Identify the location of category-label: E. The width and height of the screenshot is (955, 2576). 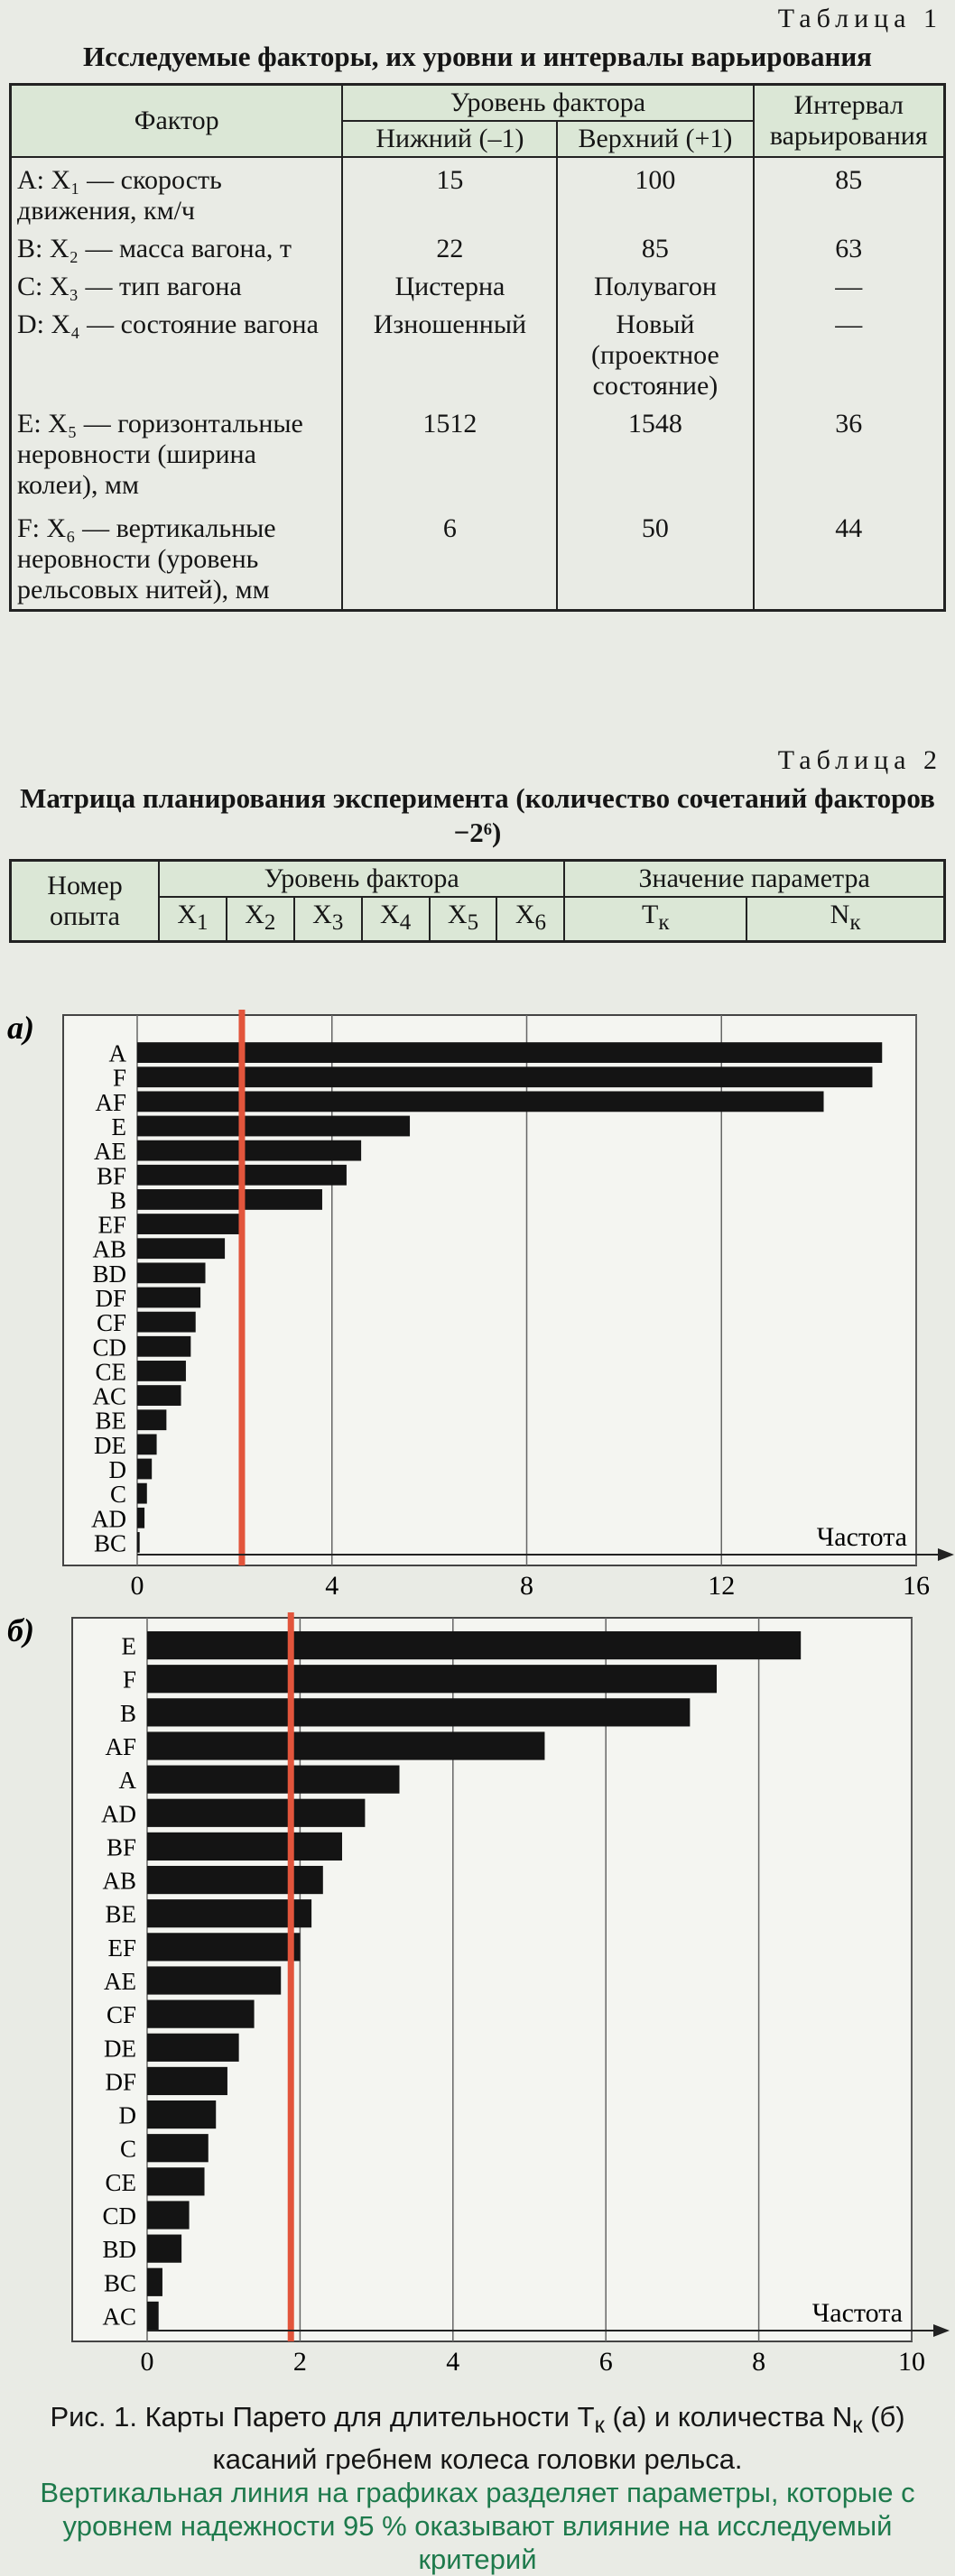
(119, 1126).